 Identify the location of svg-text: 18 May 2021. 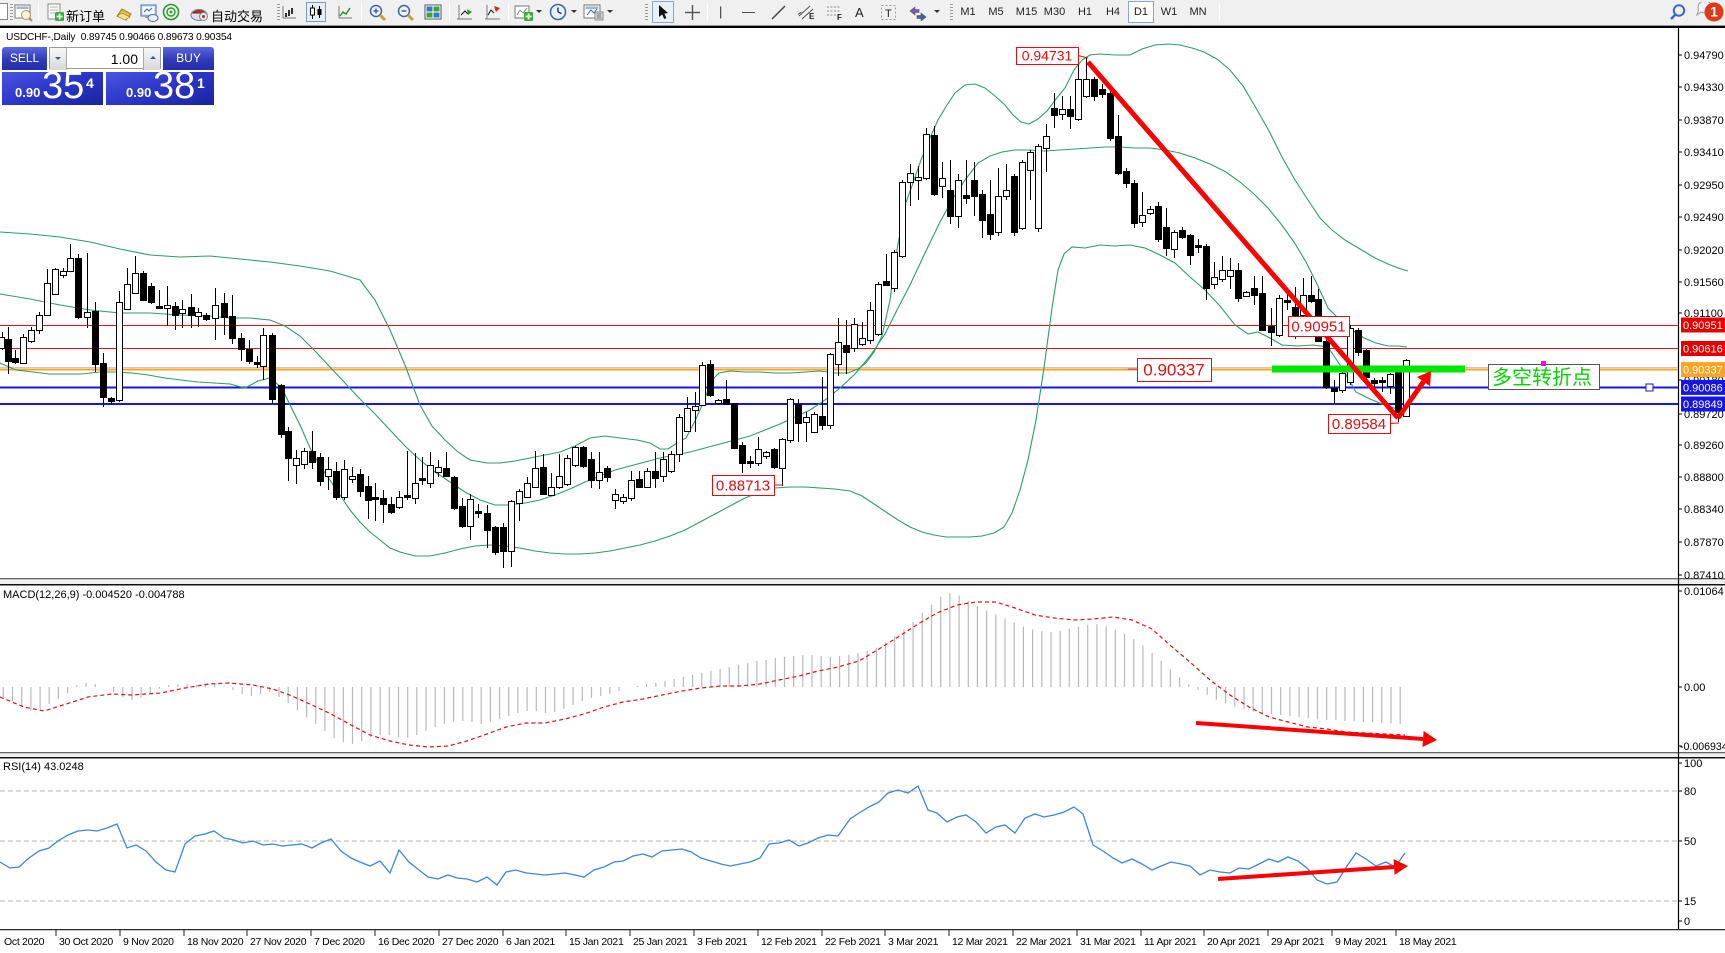
(1428, 942).